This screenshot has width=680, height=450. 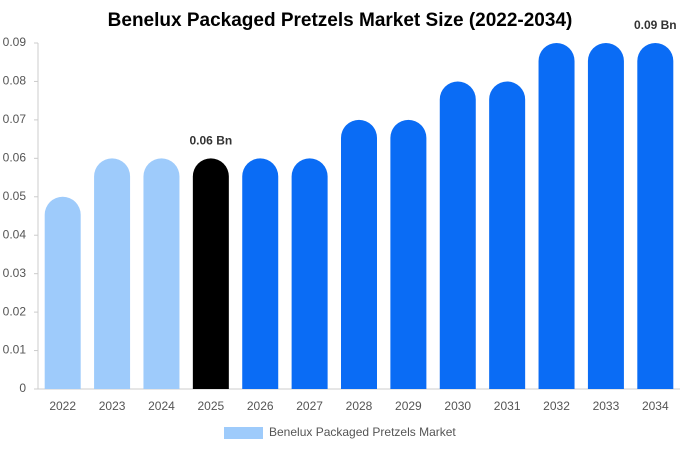 What do you see at coordinates (15, 81) in the screenshot?
I see `y-tick-label: 0.08` at bounding box center [15, 81].